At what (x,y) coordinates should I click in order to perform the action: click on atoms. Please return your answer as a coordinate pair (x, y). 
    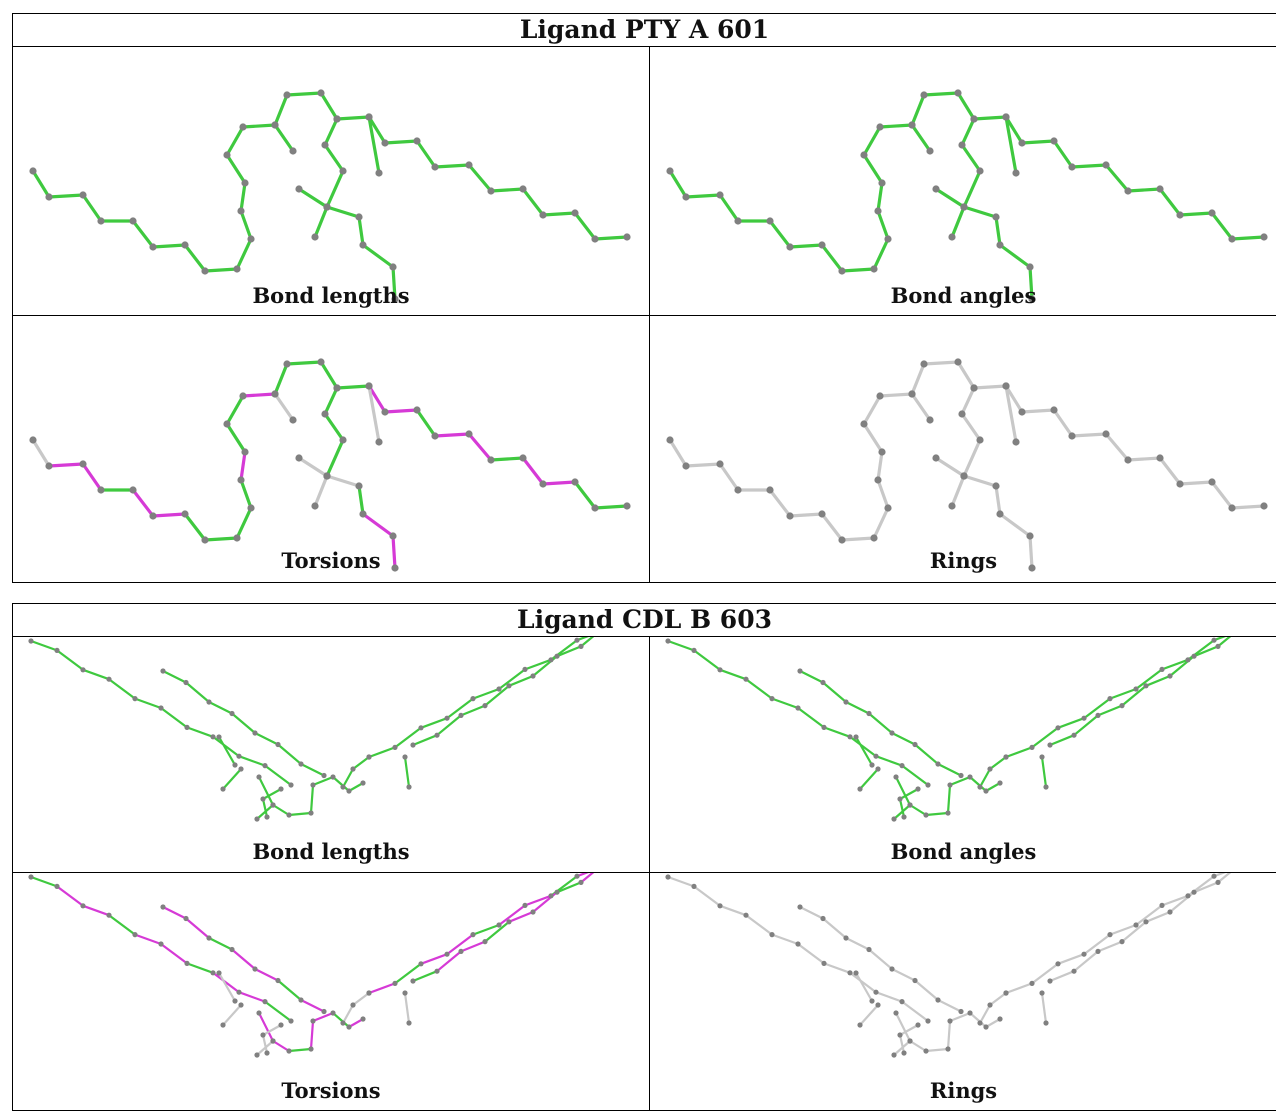
    Looking at the image, I should click on (967, 196).